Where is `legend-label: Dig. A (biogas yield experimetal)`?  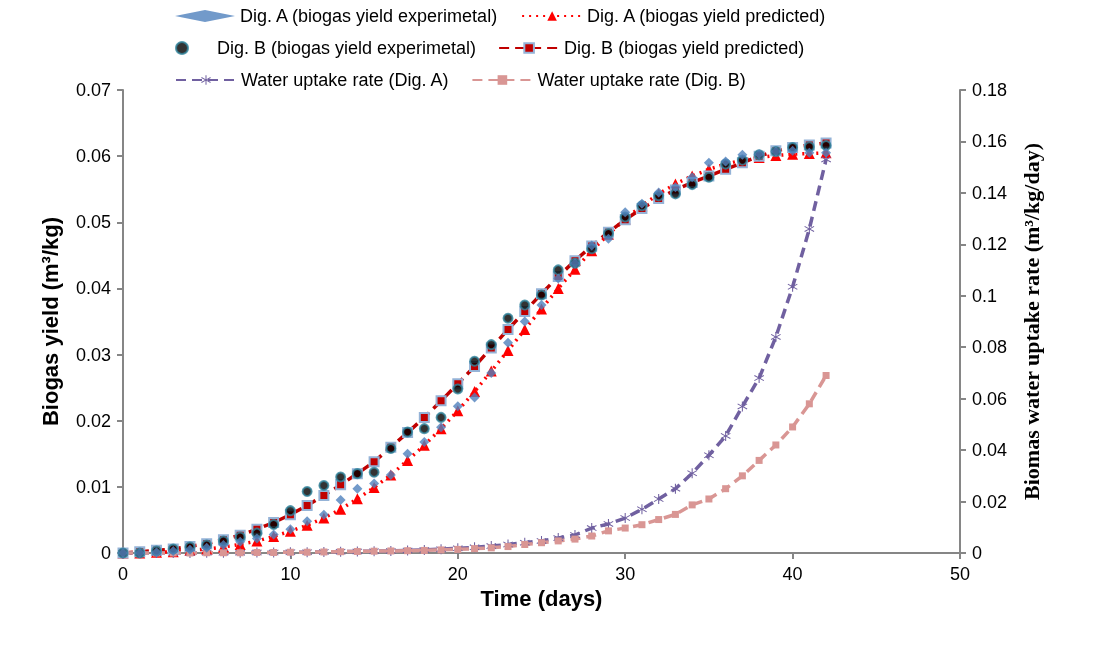
legend-label: Dig. A (biogas yield experimetal) is located at coordinates (369, 16).